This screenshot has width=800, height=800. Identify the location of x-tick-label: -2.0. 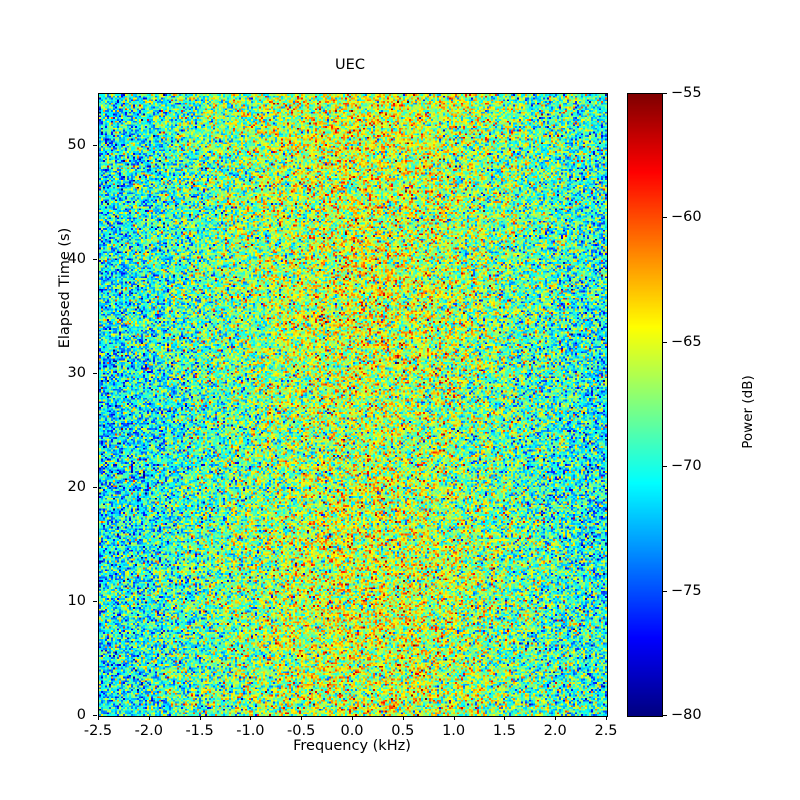
(148, 731).